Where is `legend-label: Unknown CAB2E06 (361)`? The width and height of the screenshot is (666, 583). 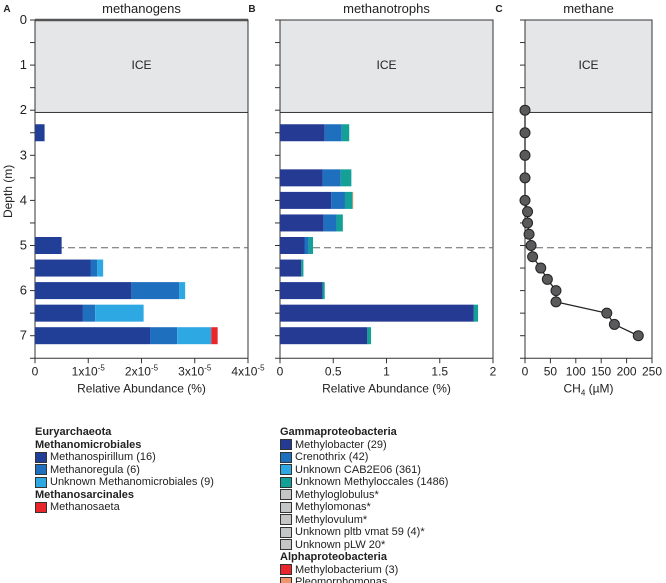
legend-label: Unknown CAB2E06 (361) is located at coordinates (358, 469).